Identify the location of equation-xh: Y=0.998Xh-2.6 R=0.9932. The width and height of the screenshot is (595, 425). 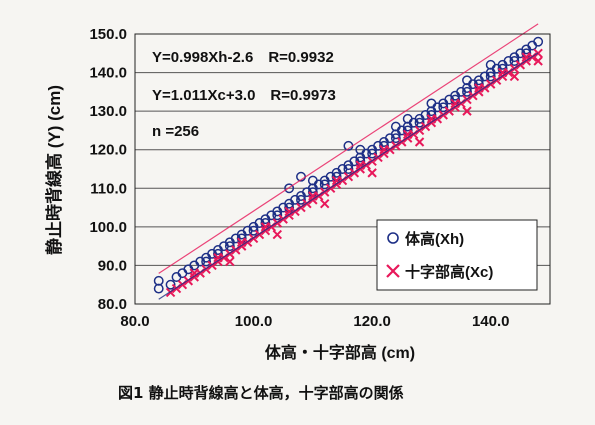
(243, 57).